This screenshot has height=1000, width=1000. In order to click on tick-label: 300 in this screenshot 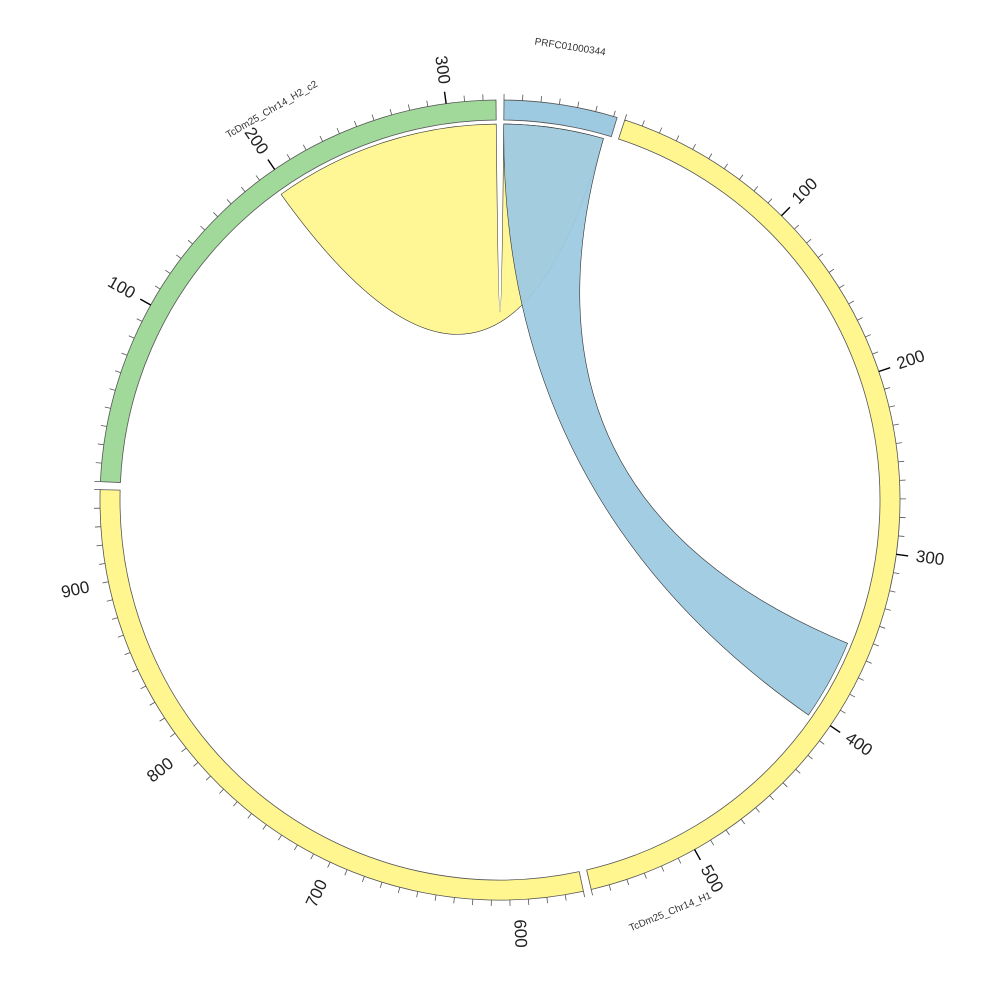, I will do `click(930, 558)`.